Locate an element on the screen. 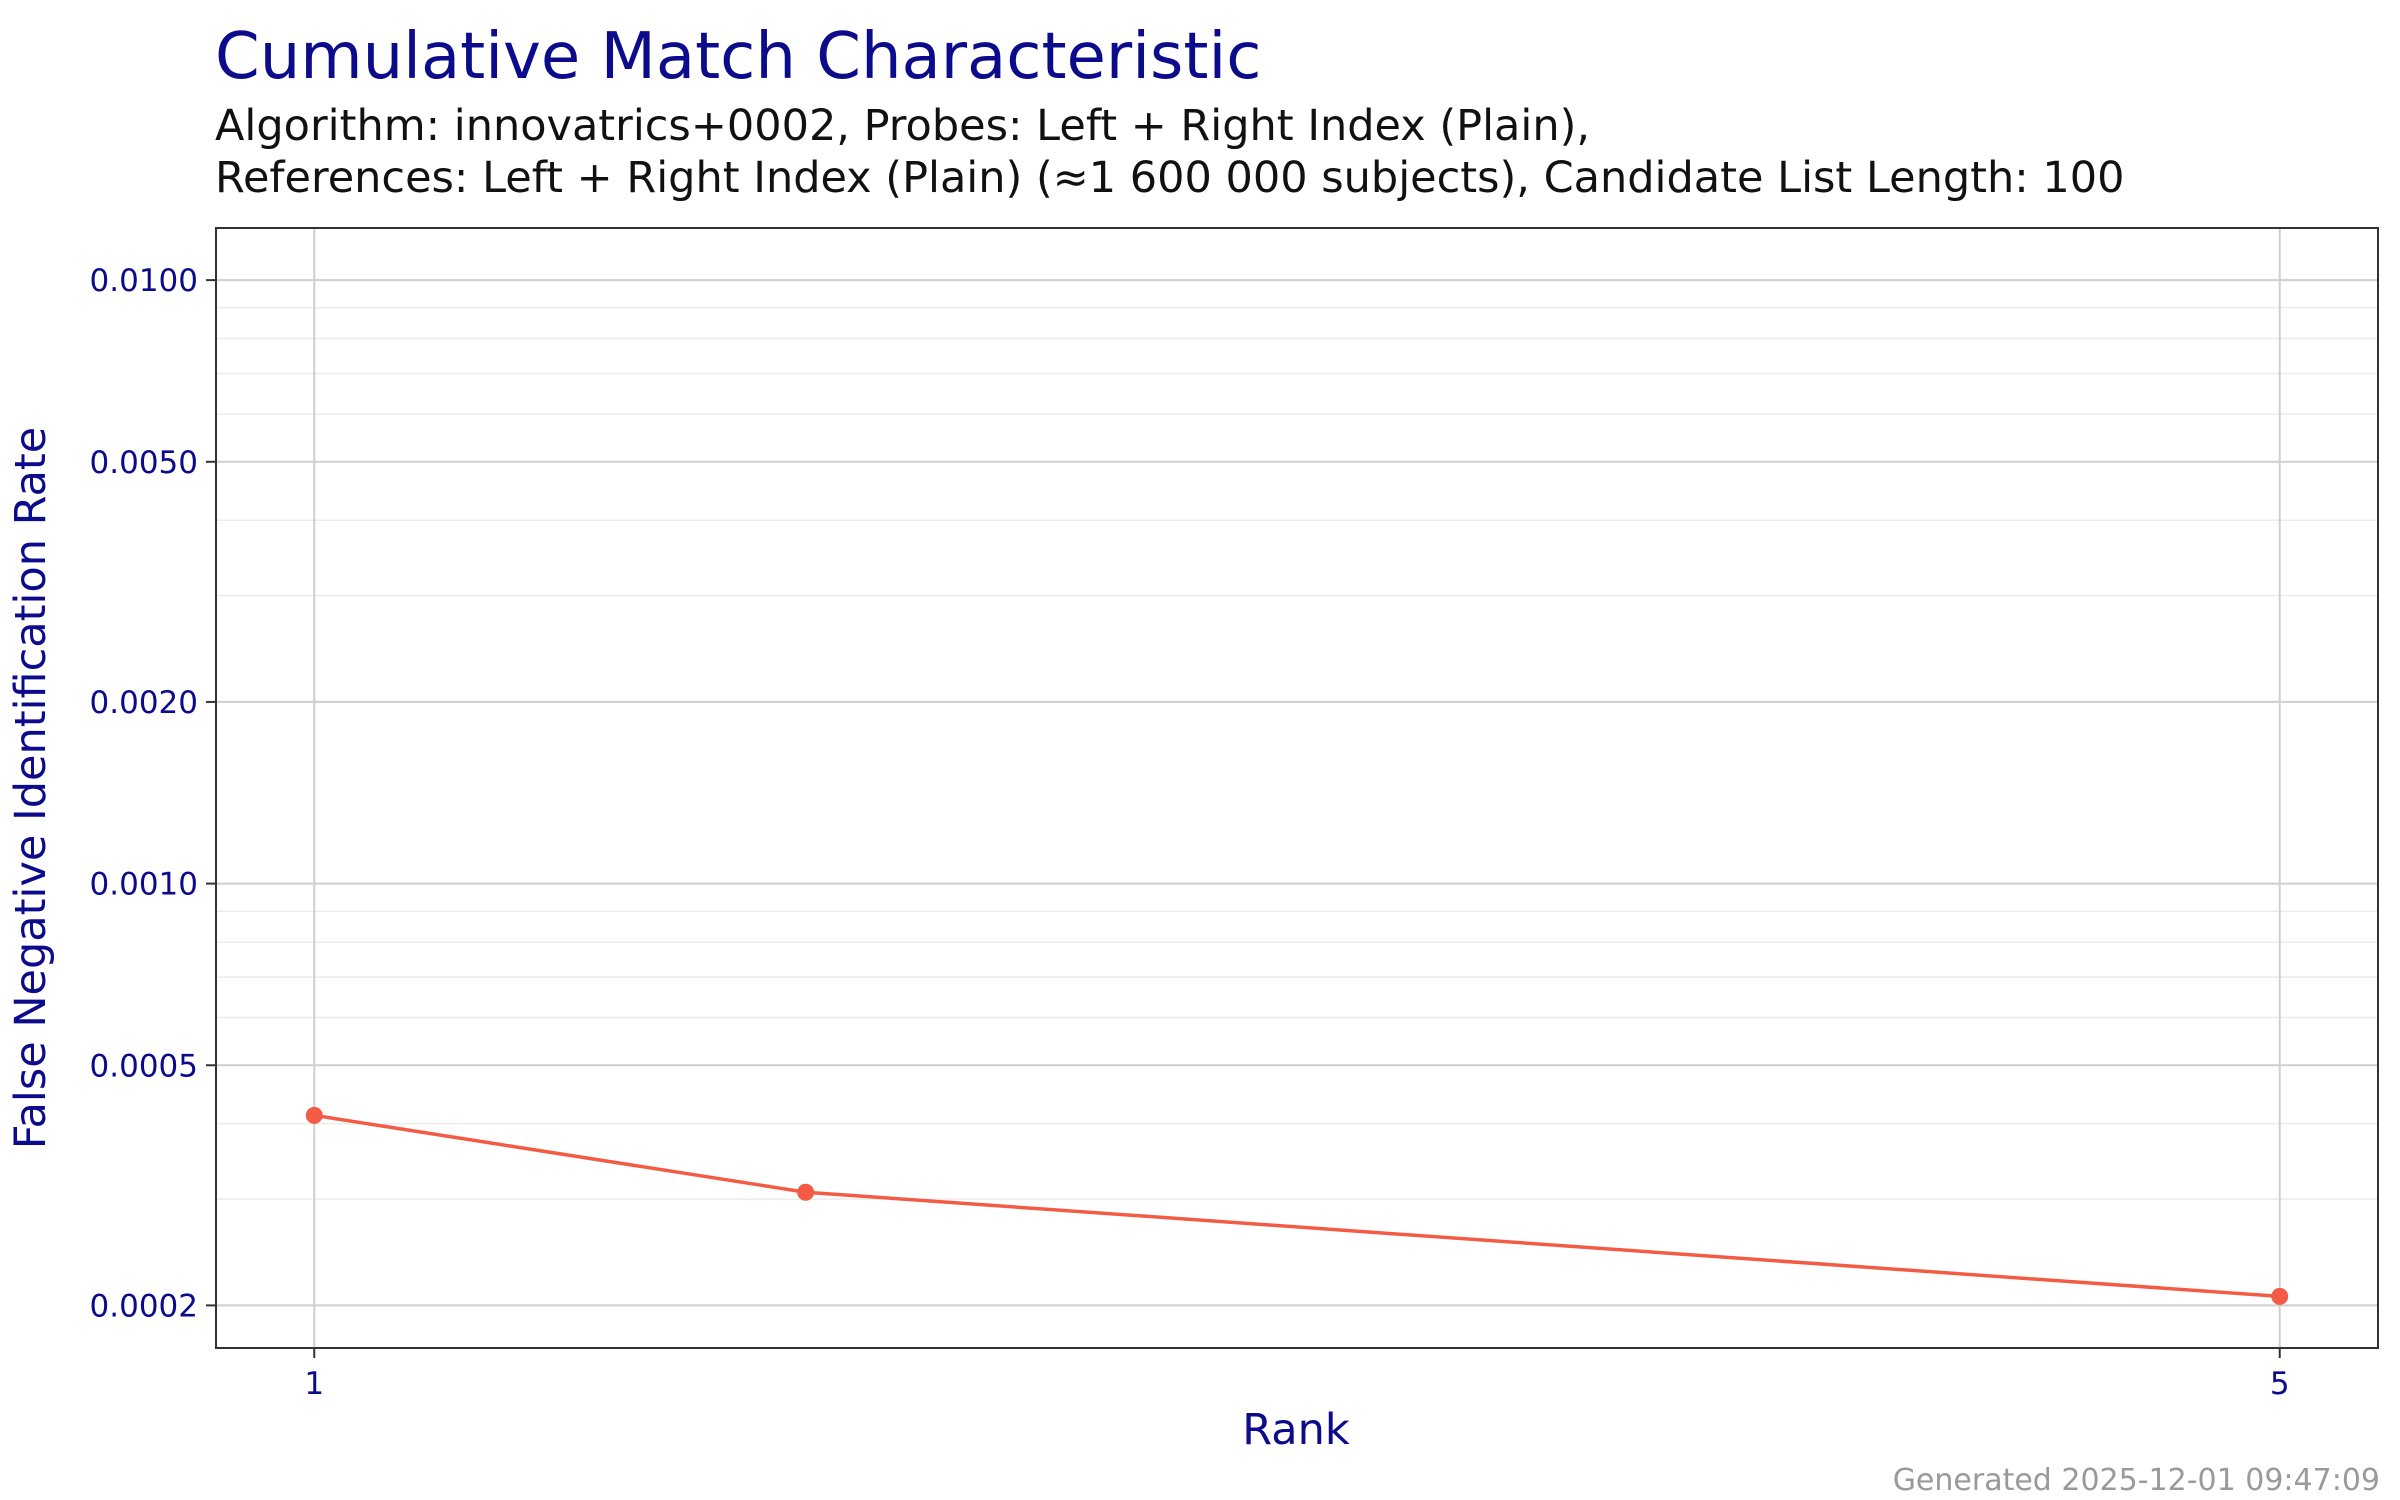  y-tick-label: 0.0002 is located at coordinates (144, 1306).